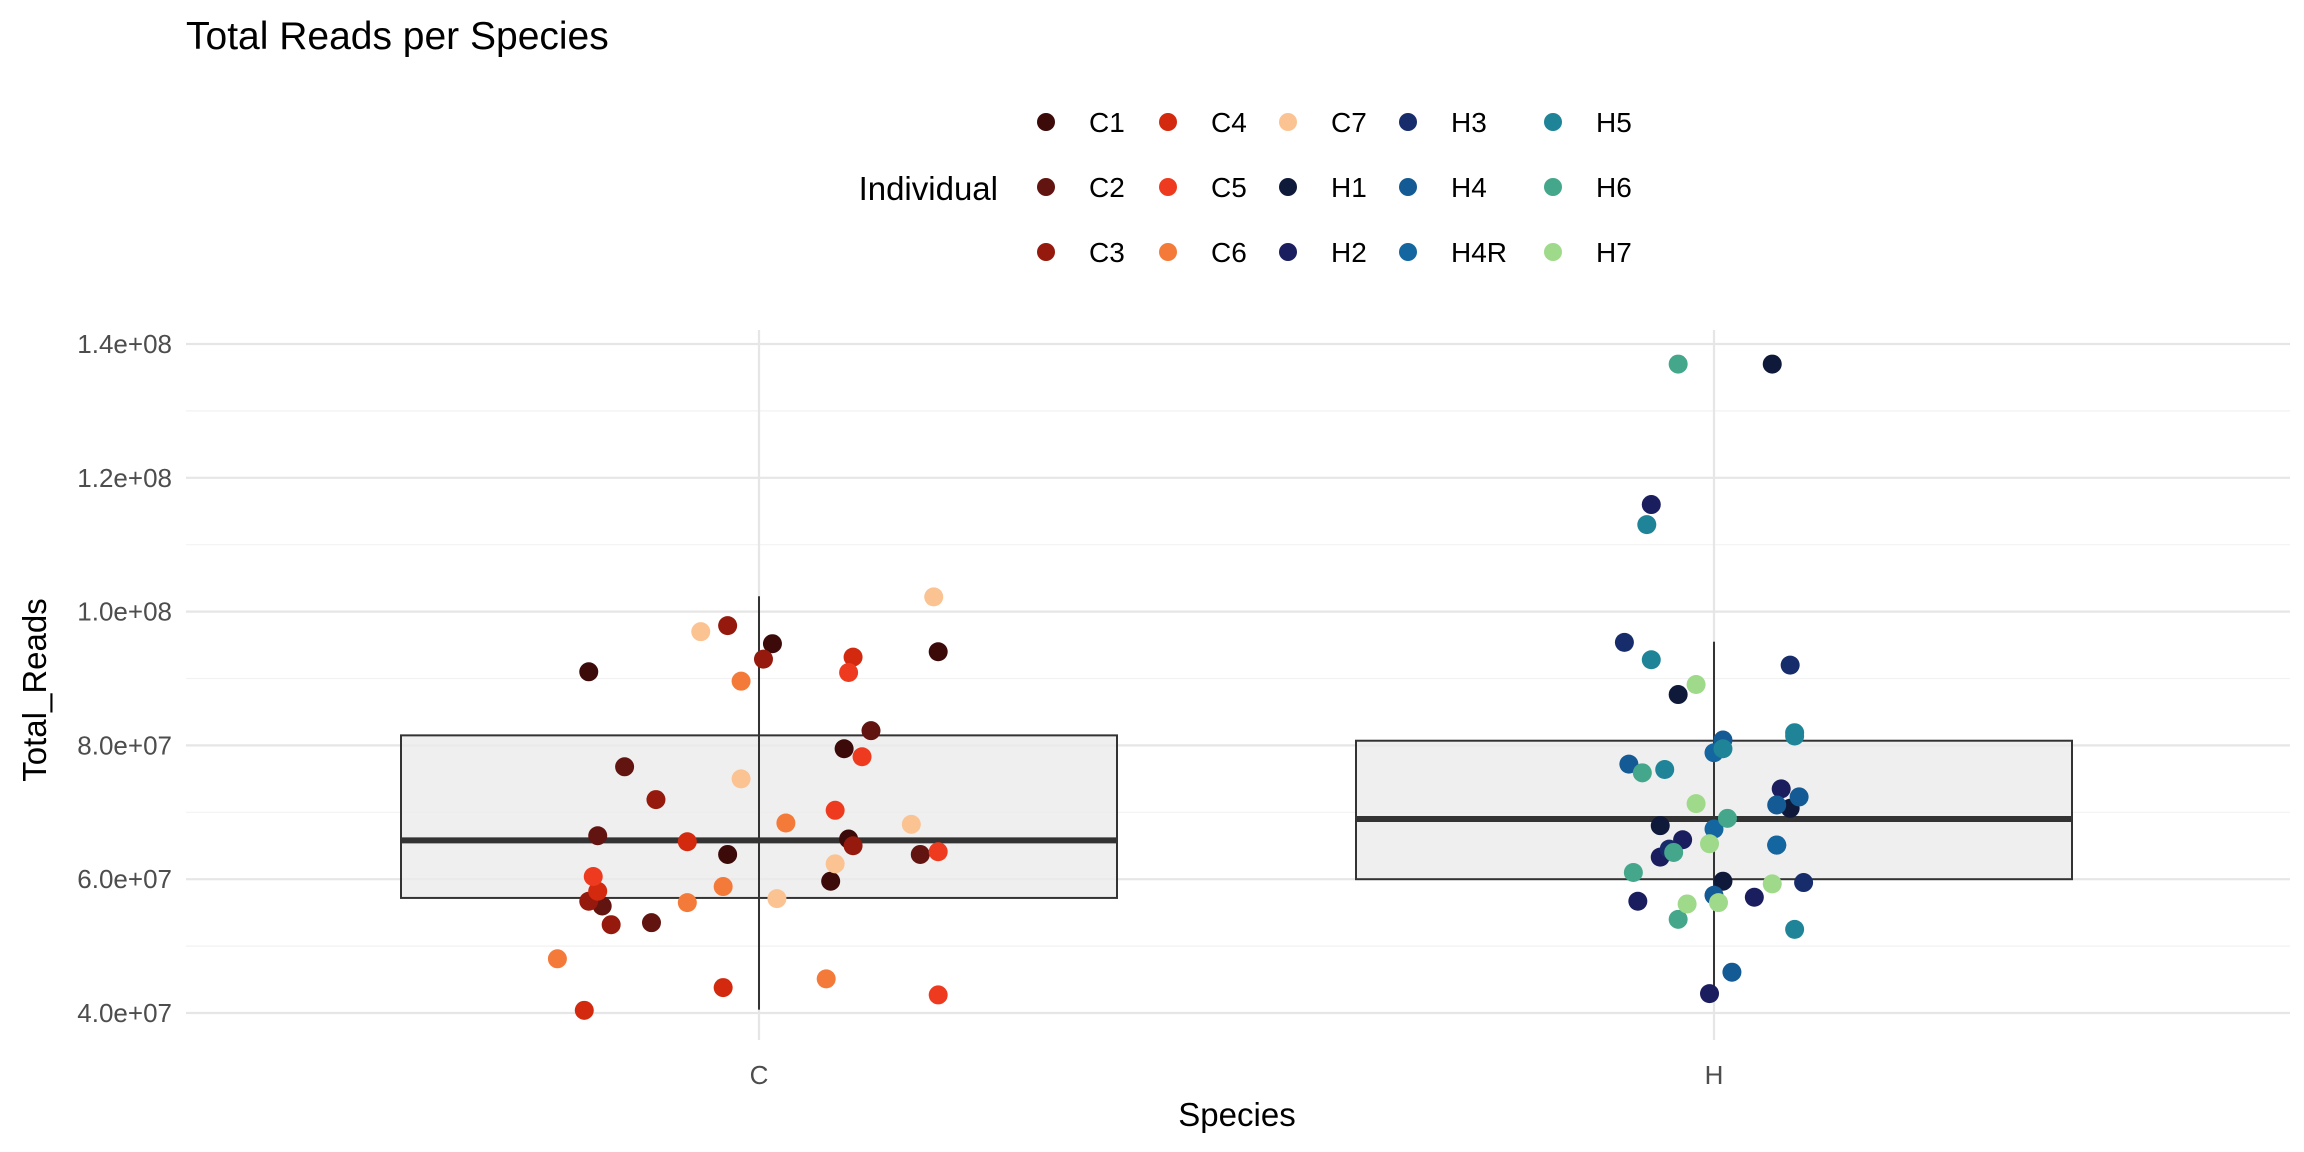  I want to click on legend-label-c1: C1, so click(1107, 122).